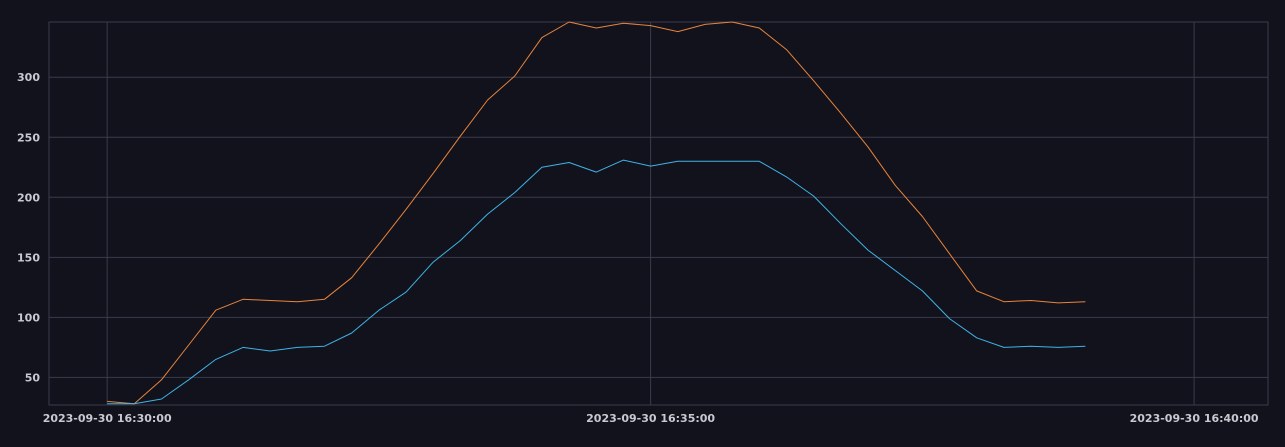 The height and width of the screenshot is (447, 1285). I want to click on x-tick-label: 2023-09-30 16:40:00, so click(1194, 418).